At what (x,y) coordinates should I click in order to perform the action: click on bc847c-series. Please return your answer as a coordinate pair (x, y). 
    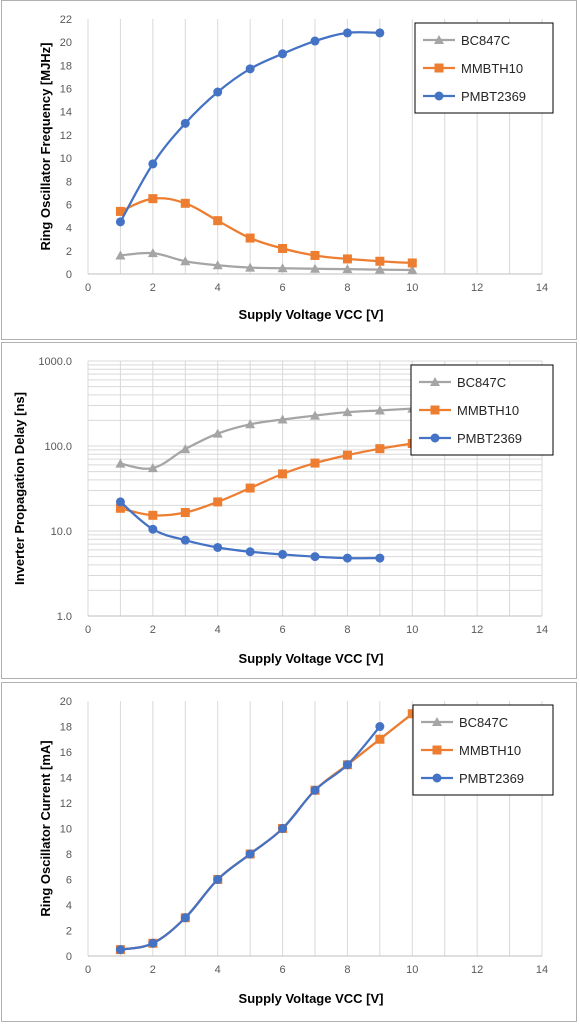
    Looking at the image, I should click on (266, 261).